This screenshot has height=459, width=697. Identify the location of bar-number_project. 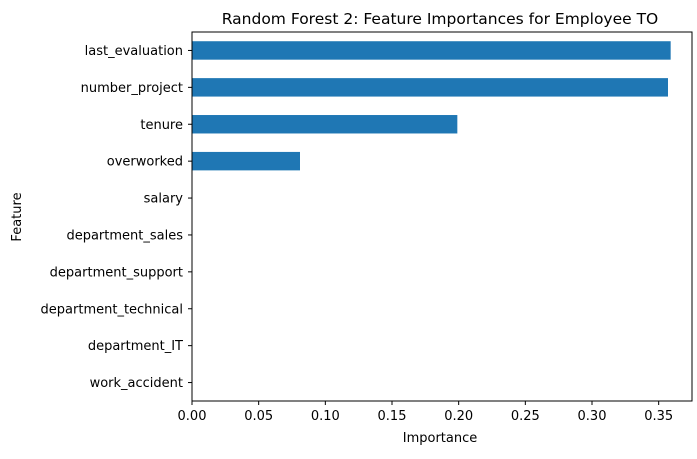
(430, 87).